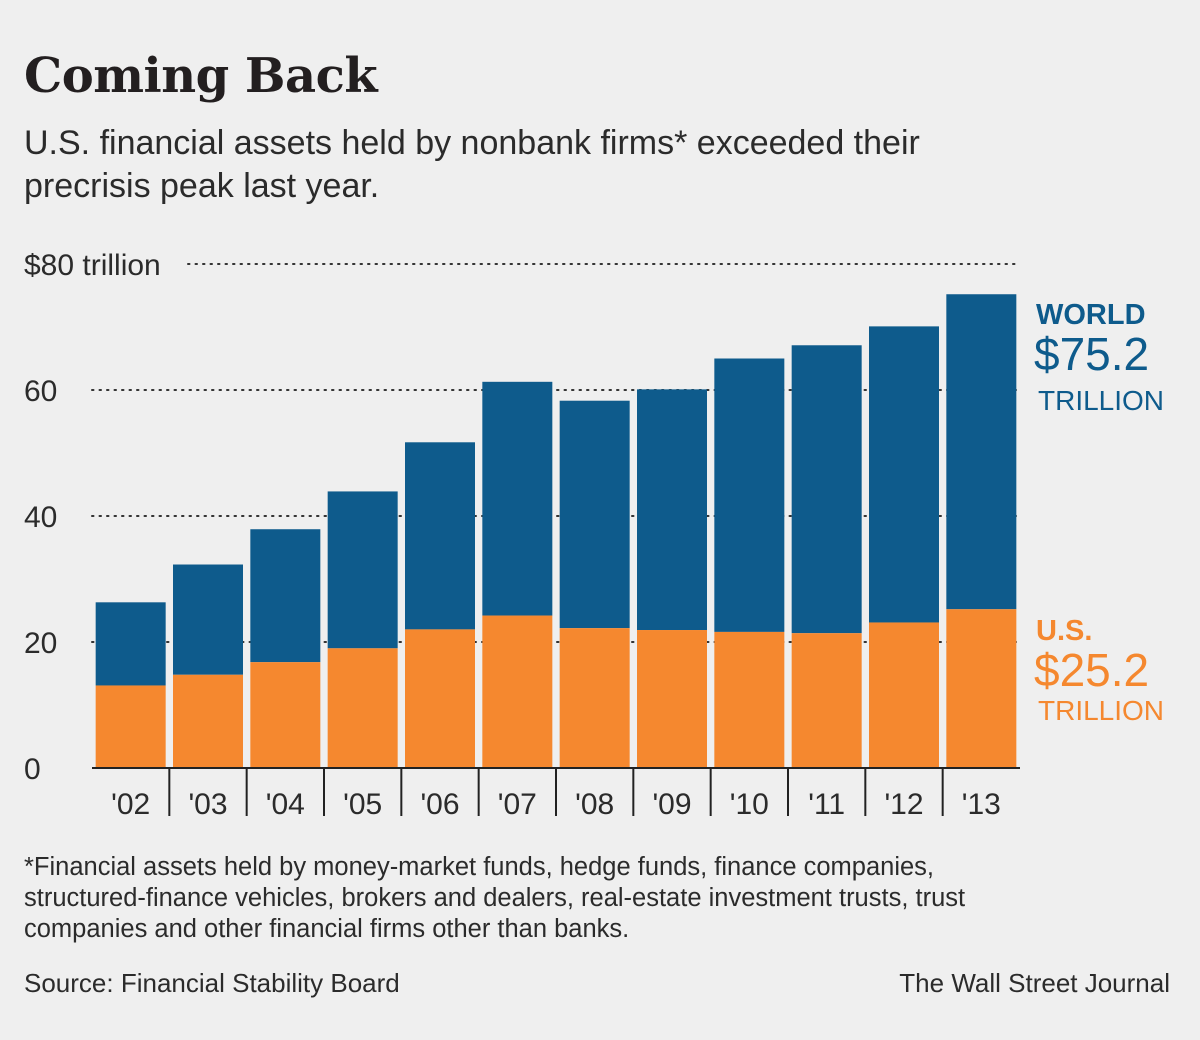  Describe the element at coordinates (556, 794) in the screenshot. I see `x-axis: '02 '03 '04 '05 '06 '07 '08 '09 '10 '11 '12 '13` at that location.